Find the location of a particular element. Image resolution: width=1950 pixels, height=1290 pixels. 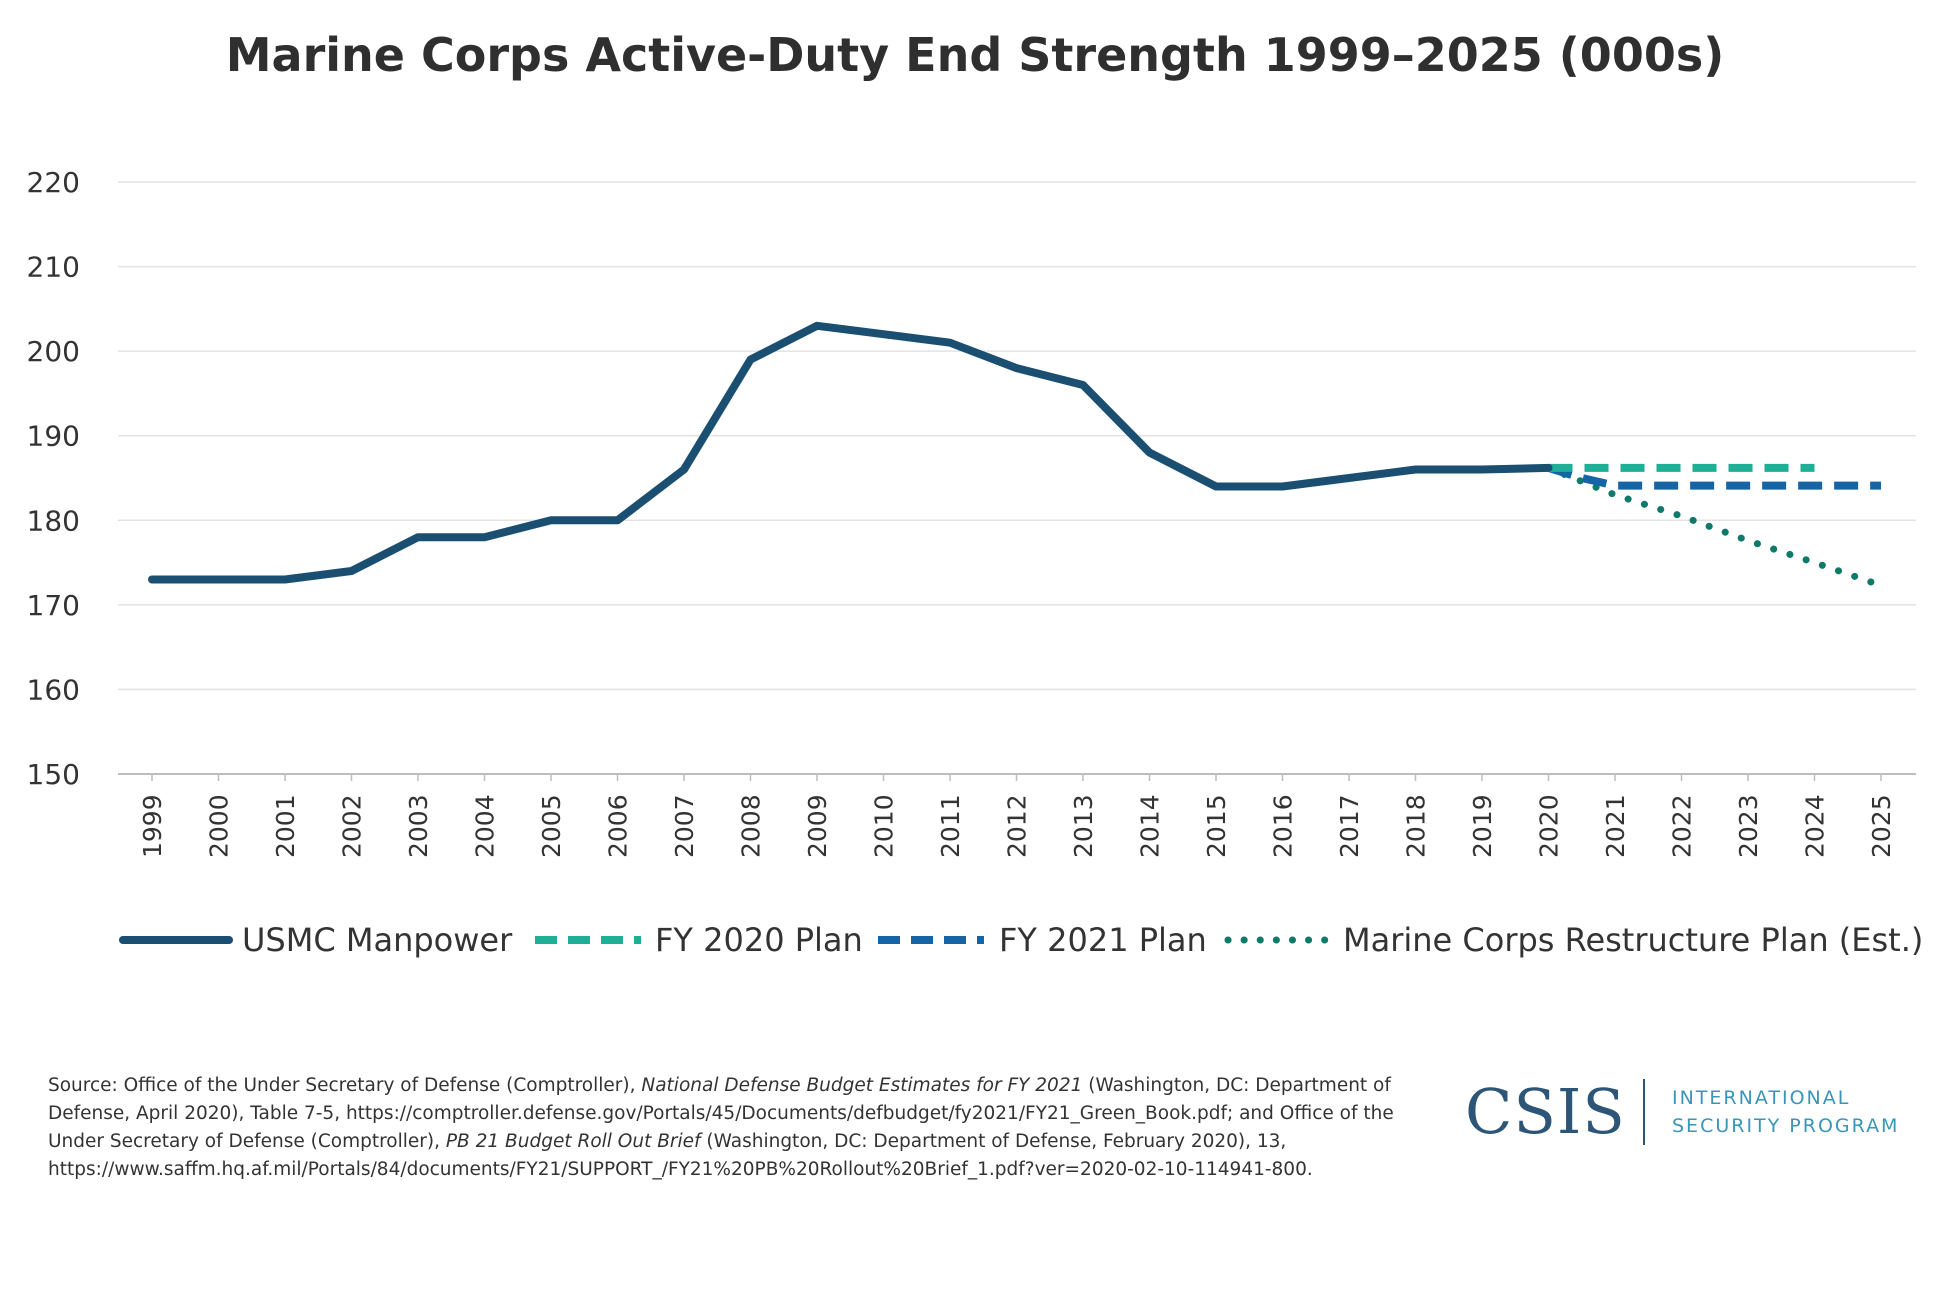

x-tick-label: 2007 is located at coordinates (684, 826).